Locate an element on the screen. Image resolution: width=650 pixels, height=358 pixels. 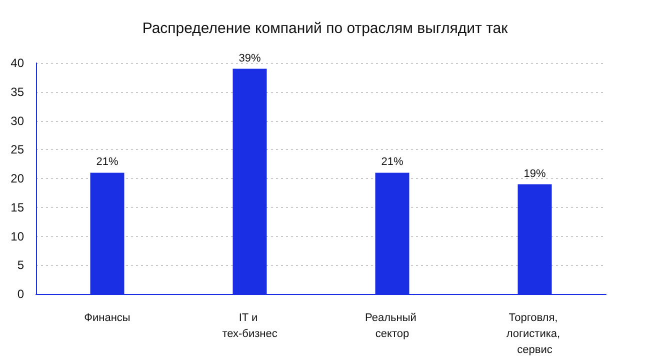
y-tick-label: 40 is located at coordinates (17, 63).